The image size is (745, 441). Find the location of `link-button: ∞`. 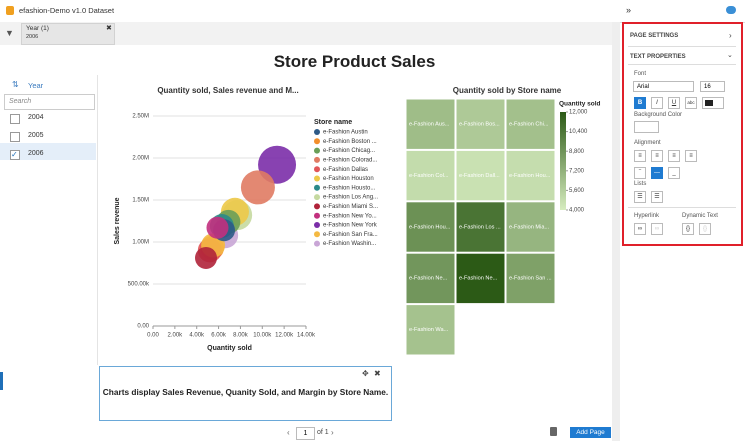

link-button: ∞ is located at coordinates (640, 229).